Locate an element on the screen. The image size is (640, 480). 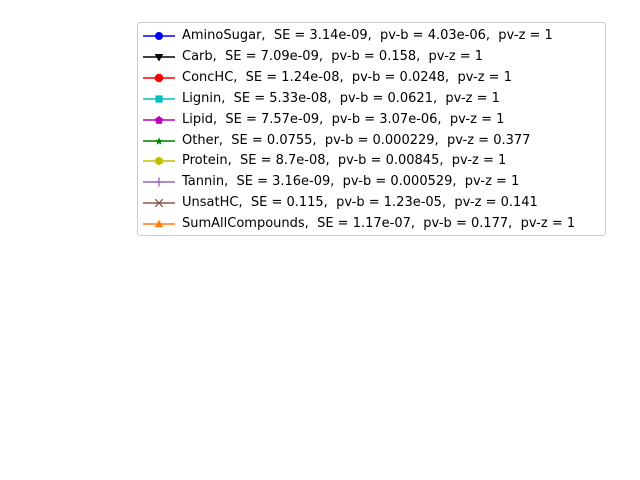
legend-marker-plus is located at coordinates (159, 182).